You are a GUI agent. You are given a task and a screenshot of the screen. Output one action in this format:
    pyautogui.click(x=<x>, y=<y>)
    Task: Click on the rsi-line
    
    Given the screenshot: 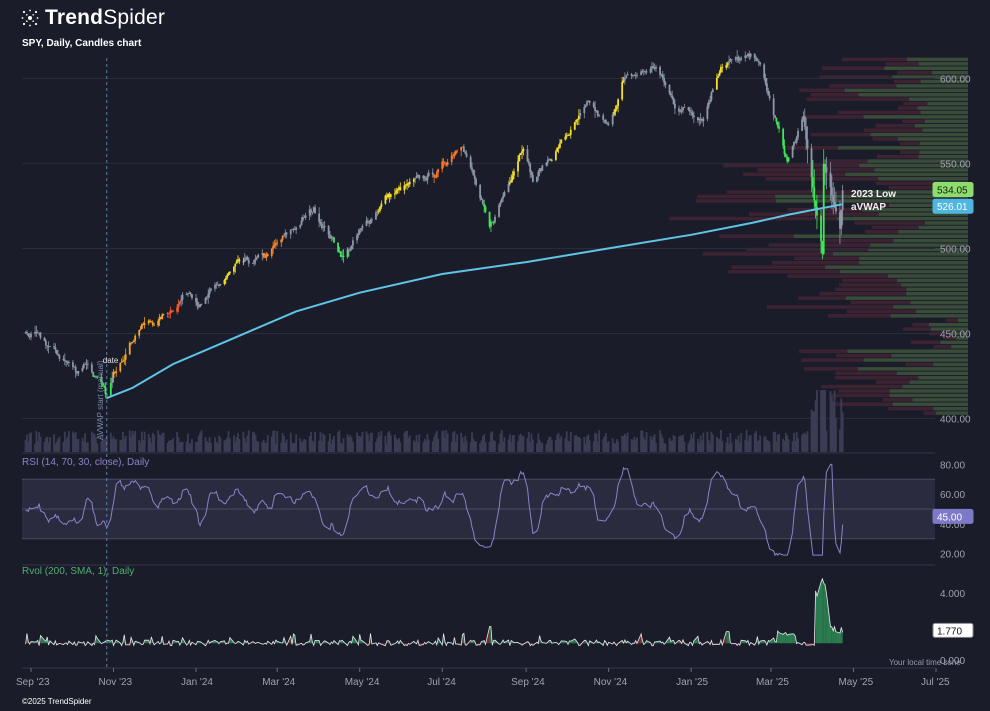 What is the action you would take?
    pyautogui.click(x=434, y=510)
    